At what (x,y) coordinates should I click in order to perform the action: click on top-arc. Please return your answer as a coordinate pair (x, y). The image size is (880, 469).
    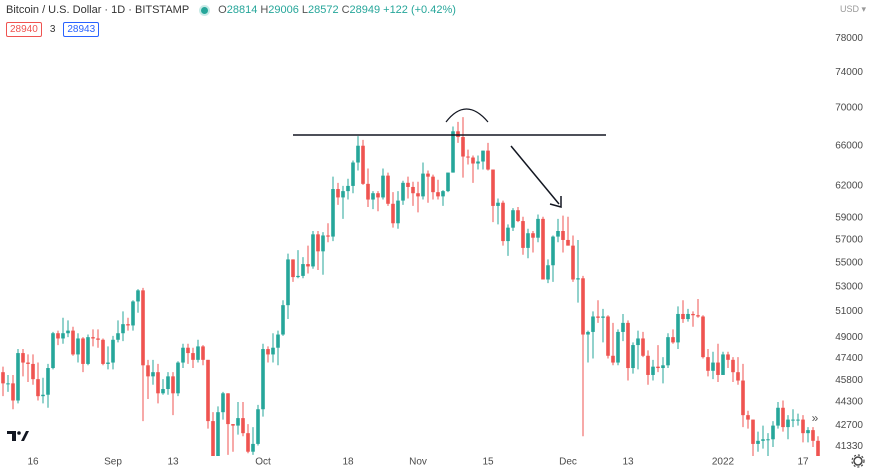
    Looking at the image, I should click on (467, 115).